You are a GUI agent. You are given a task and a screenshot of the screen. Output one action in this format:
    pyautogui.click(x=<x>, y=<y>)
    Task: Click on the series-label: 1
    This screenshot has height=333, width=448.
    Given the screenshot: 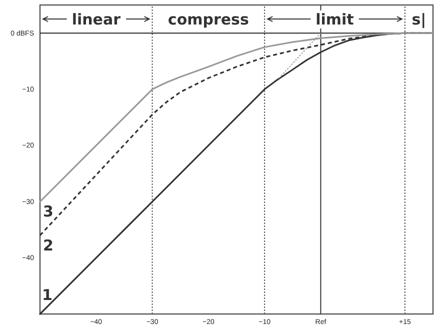 What is the action you would take?
    pyautogui.click(x=47, y=295)
    